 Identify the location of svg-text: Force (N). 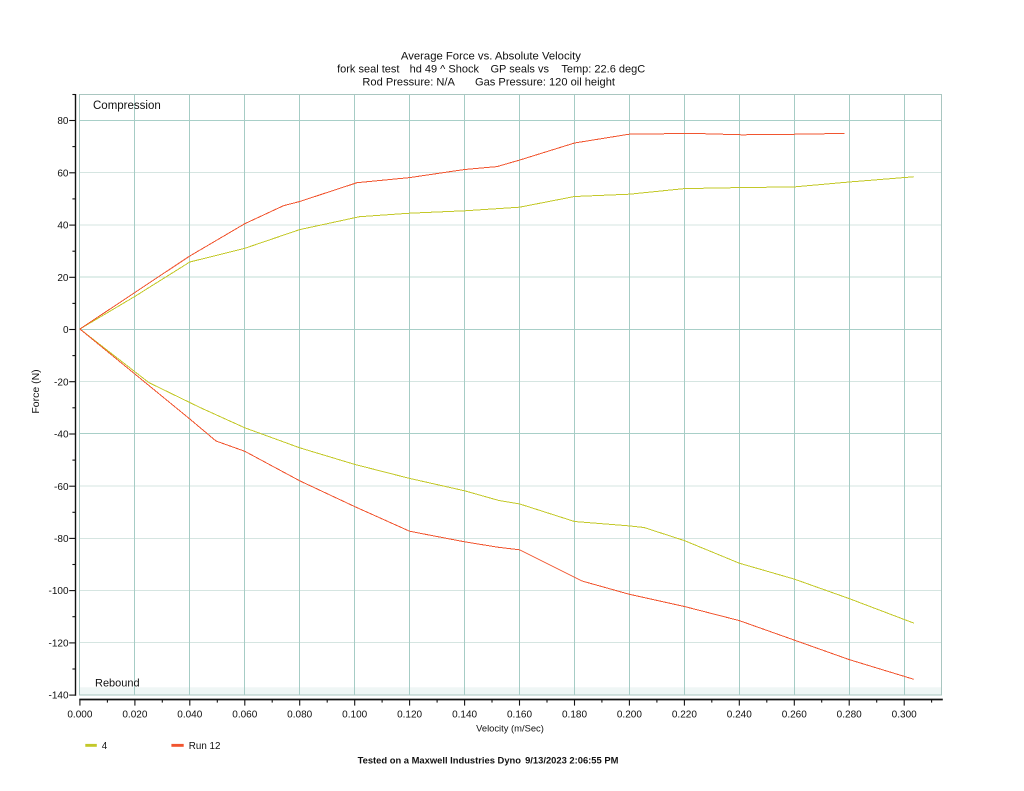
(36, 391).